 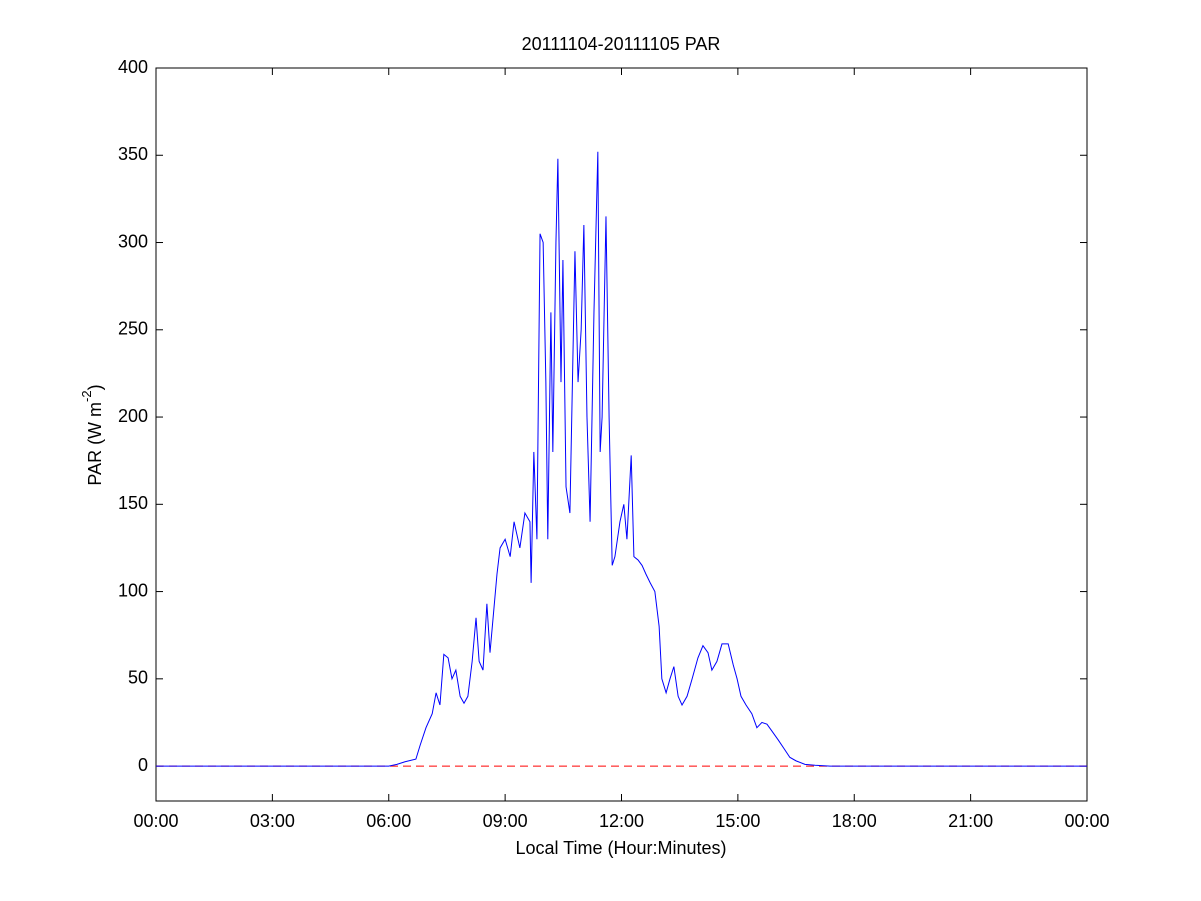 What do you see at coordinates (133, 590) in the screenshot?
I see `y-tick-label: 100` at bounding box center [133, 590].